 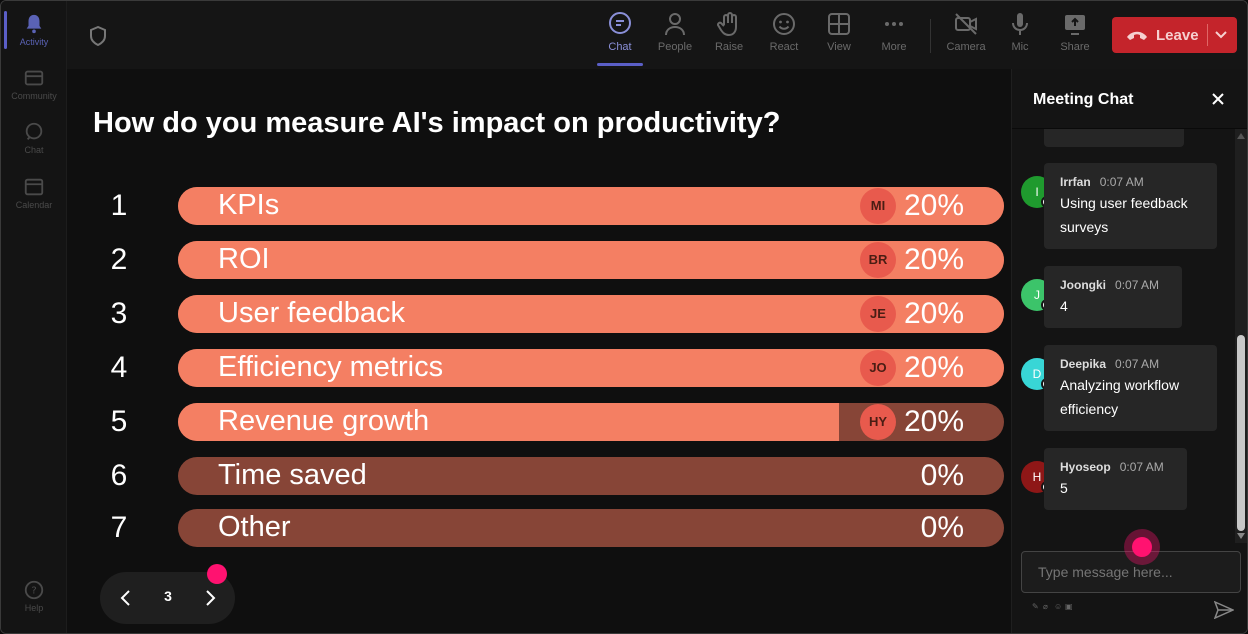 What do you see at coordinates (1085, 467) in the screenshot?
I see `sender-name: Hyoseop` at bounding box center [1085, 467].